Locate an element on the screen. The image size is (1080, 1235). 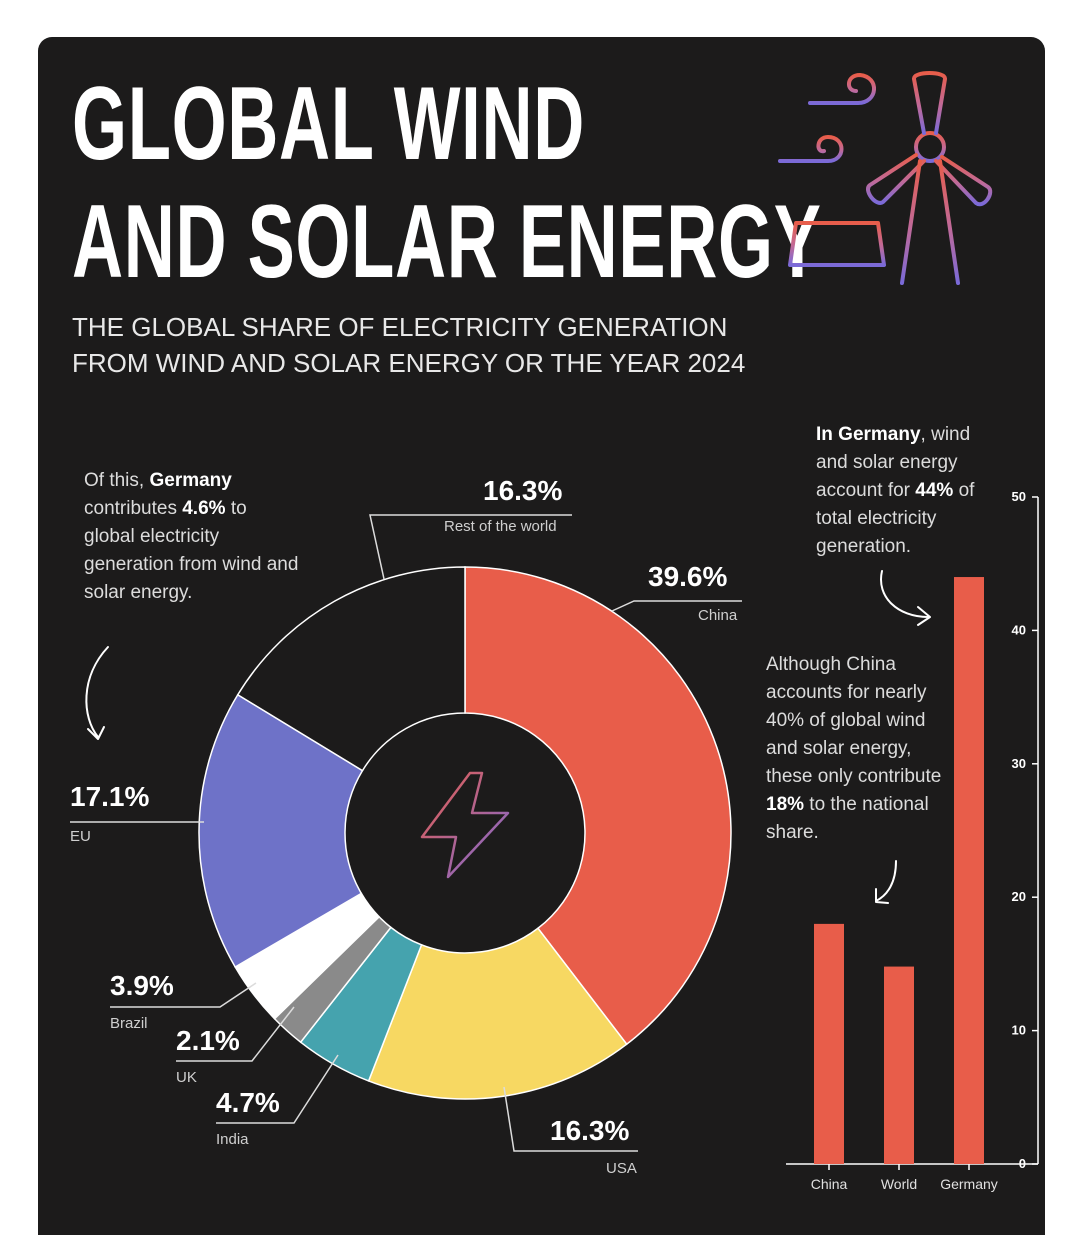
slice-usa is located at coordinates (497, 1013).